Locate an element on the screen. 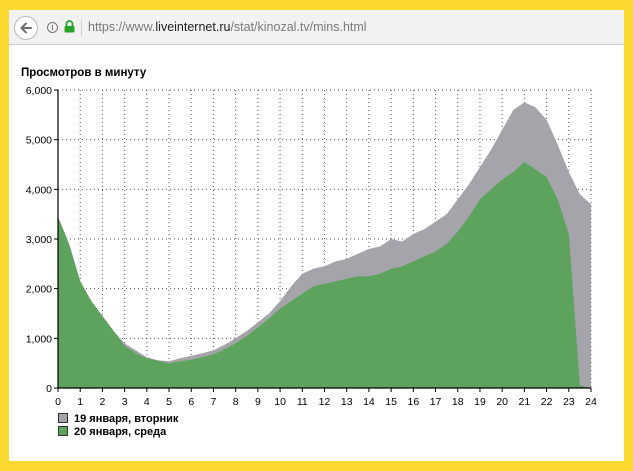  x-tick-label: 7 is located at coordinates (214, 402).